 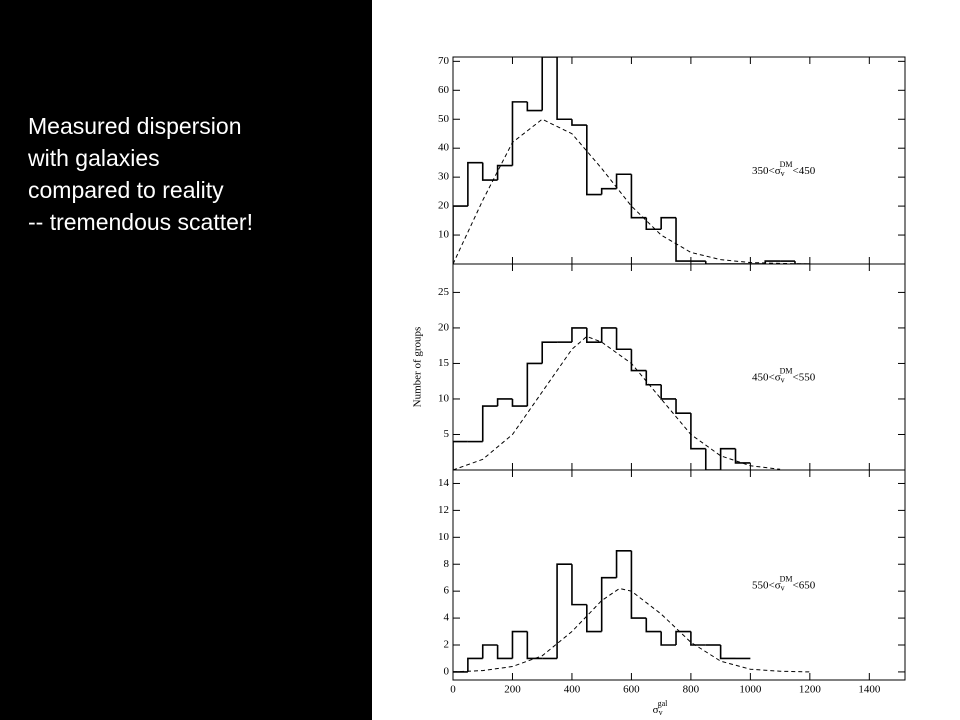 I want to click on x-axis-label-sup: gal, so click(x=663, y=703).